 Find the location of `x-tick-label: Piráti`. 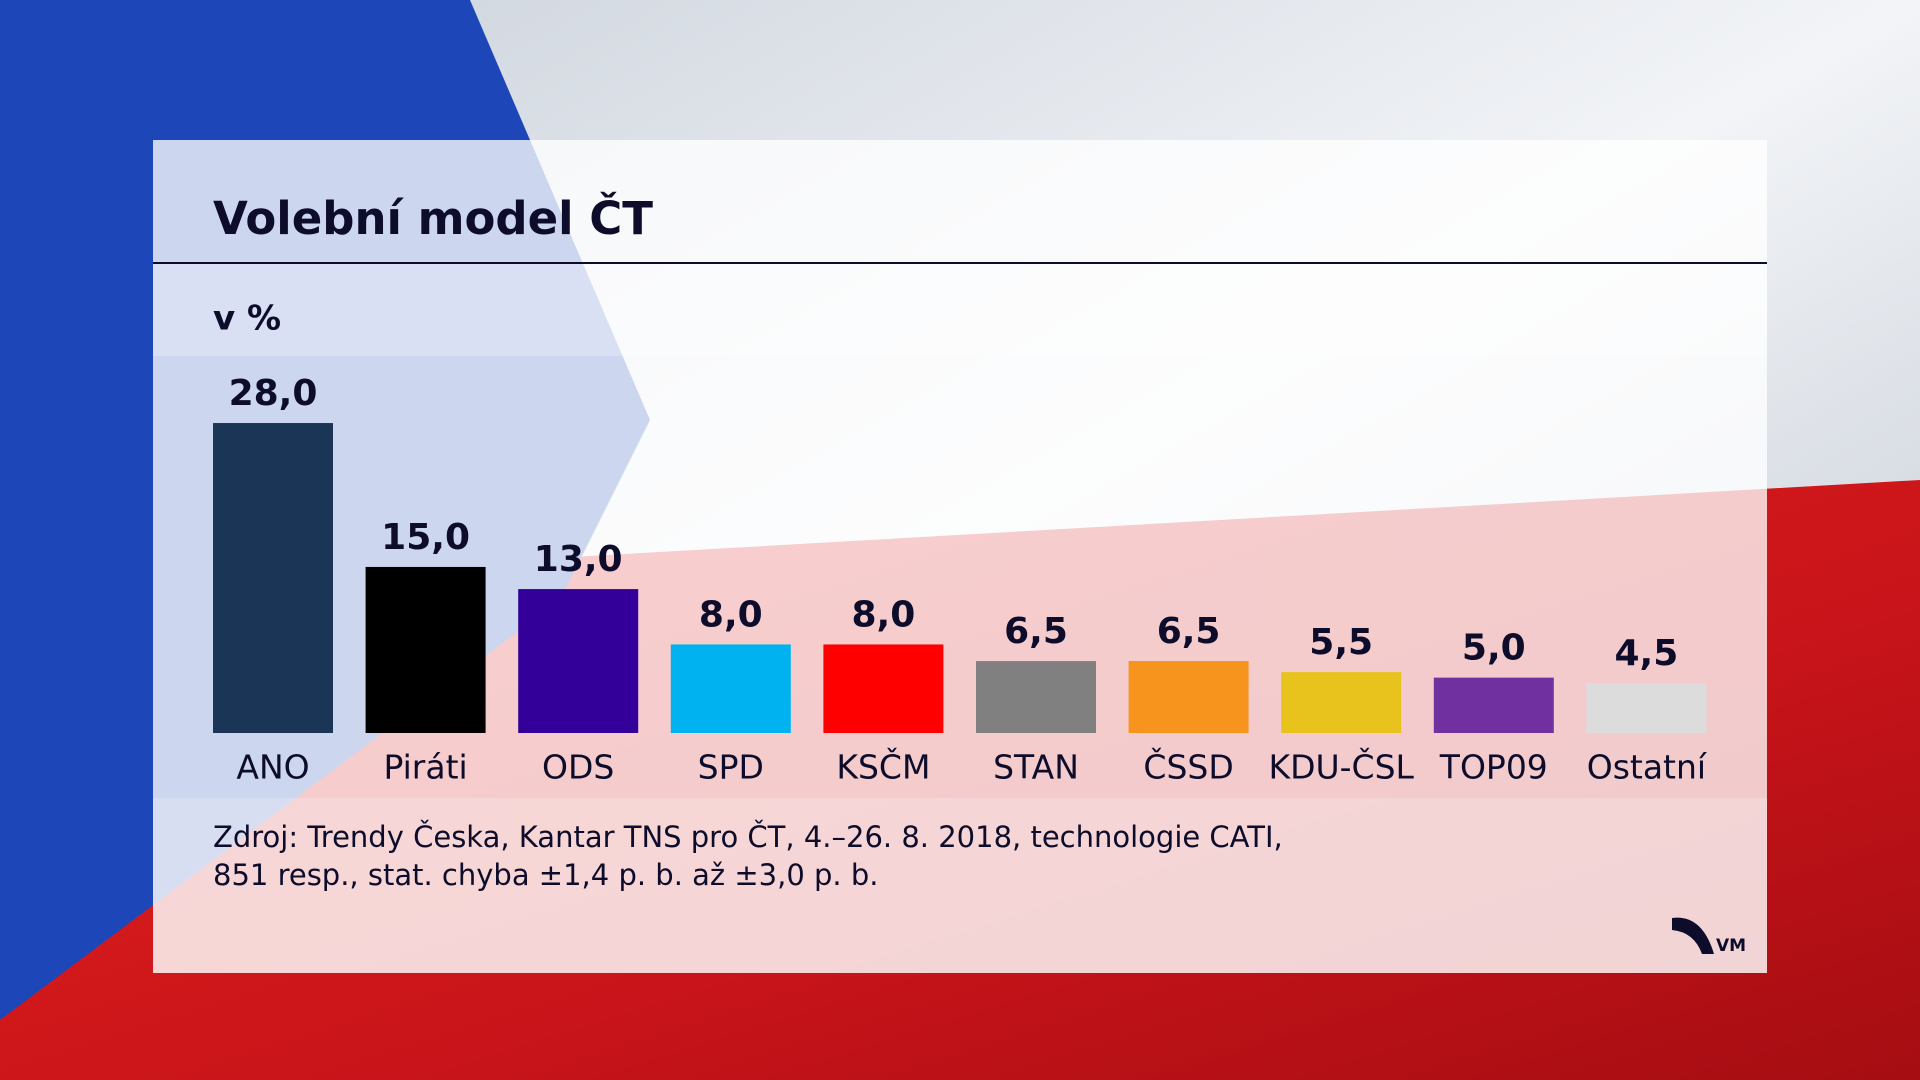

x-tick-label: Piráti is located at coordinates (425, 767).